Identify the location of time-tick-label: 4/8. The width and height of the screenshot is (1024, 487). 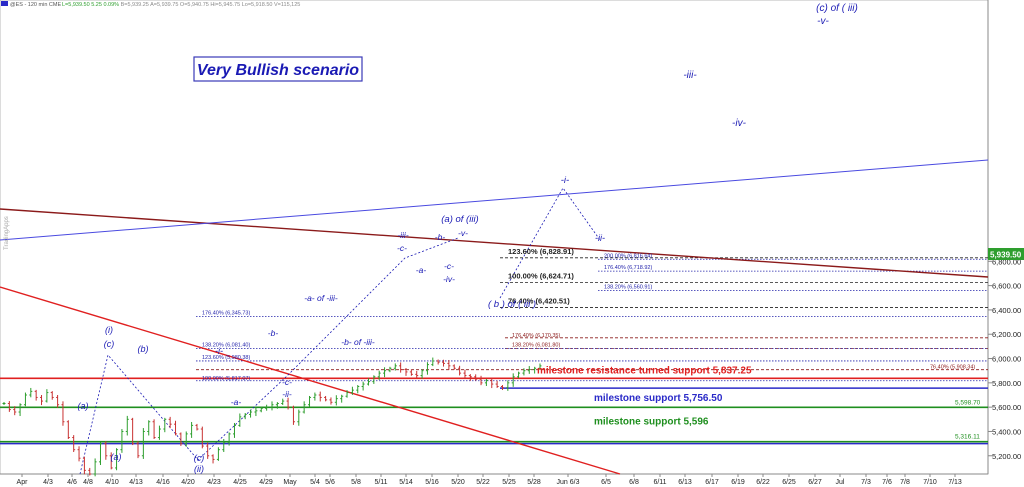
(88, 482).